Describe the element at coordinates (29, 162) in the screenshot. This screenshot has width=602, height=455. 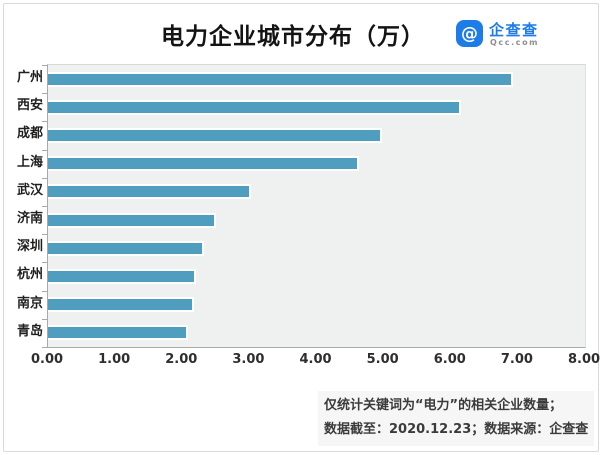
I see `city-label-4: 上海` at that location.